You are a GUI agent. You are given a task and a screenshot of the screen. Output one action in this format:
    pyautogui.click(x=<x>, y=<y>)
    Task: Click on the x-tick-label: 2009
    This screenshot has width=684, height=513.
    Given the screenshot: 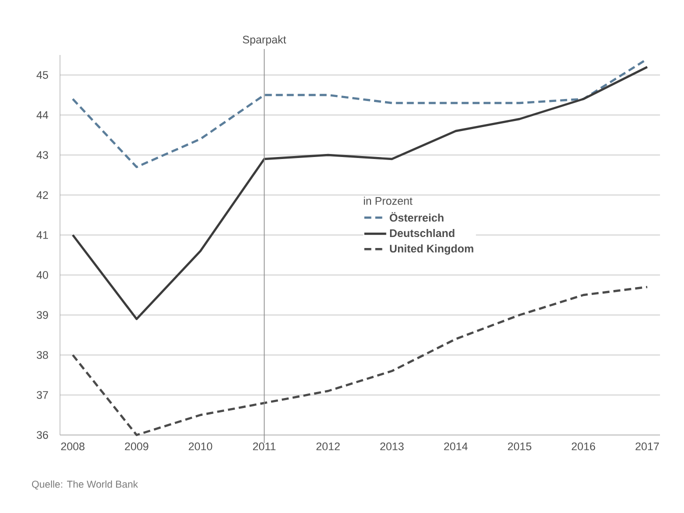 What is the action you would take?
    pyautogui.click(x=136, y=446)
    